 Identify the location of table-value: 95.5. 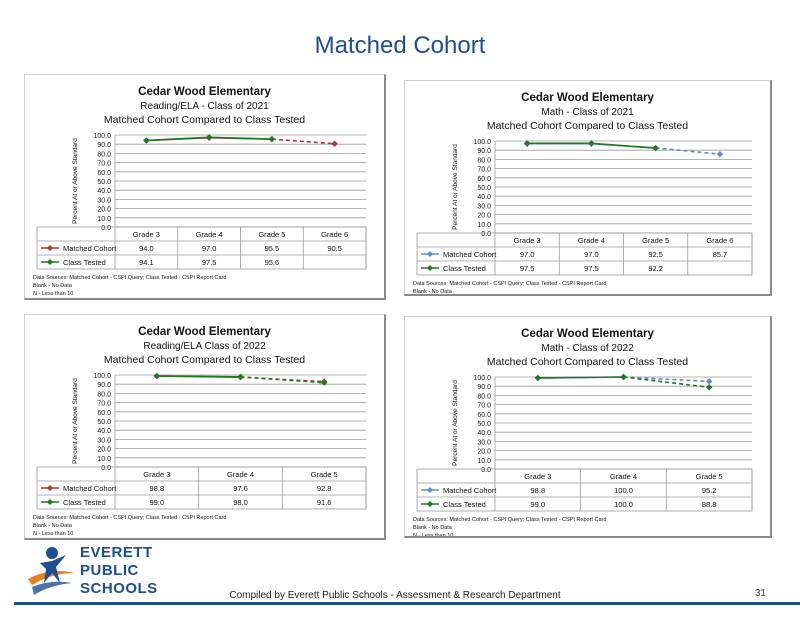
(272, 248).